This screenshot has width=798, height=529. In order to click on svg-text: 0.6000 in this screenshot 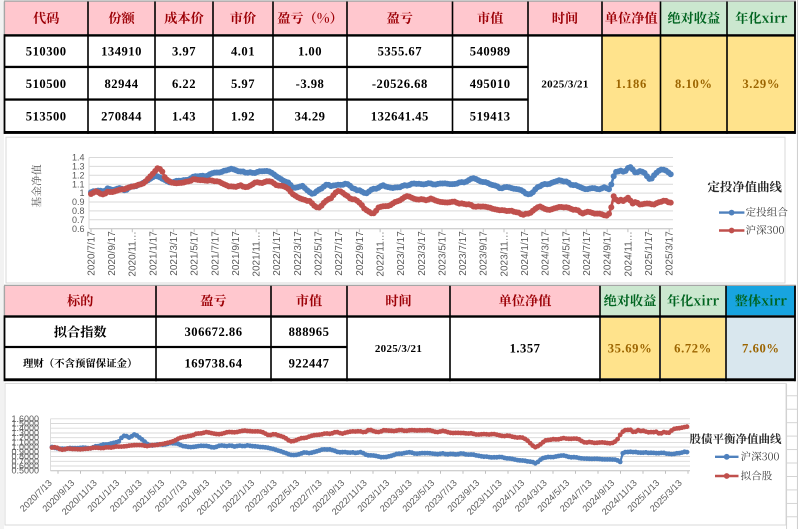, I will do `click(25, 466)`.